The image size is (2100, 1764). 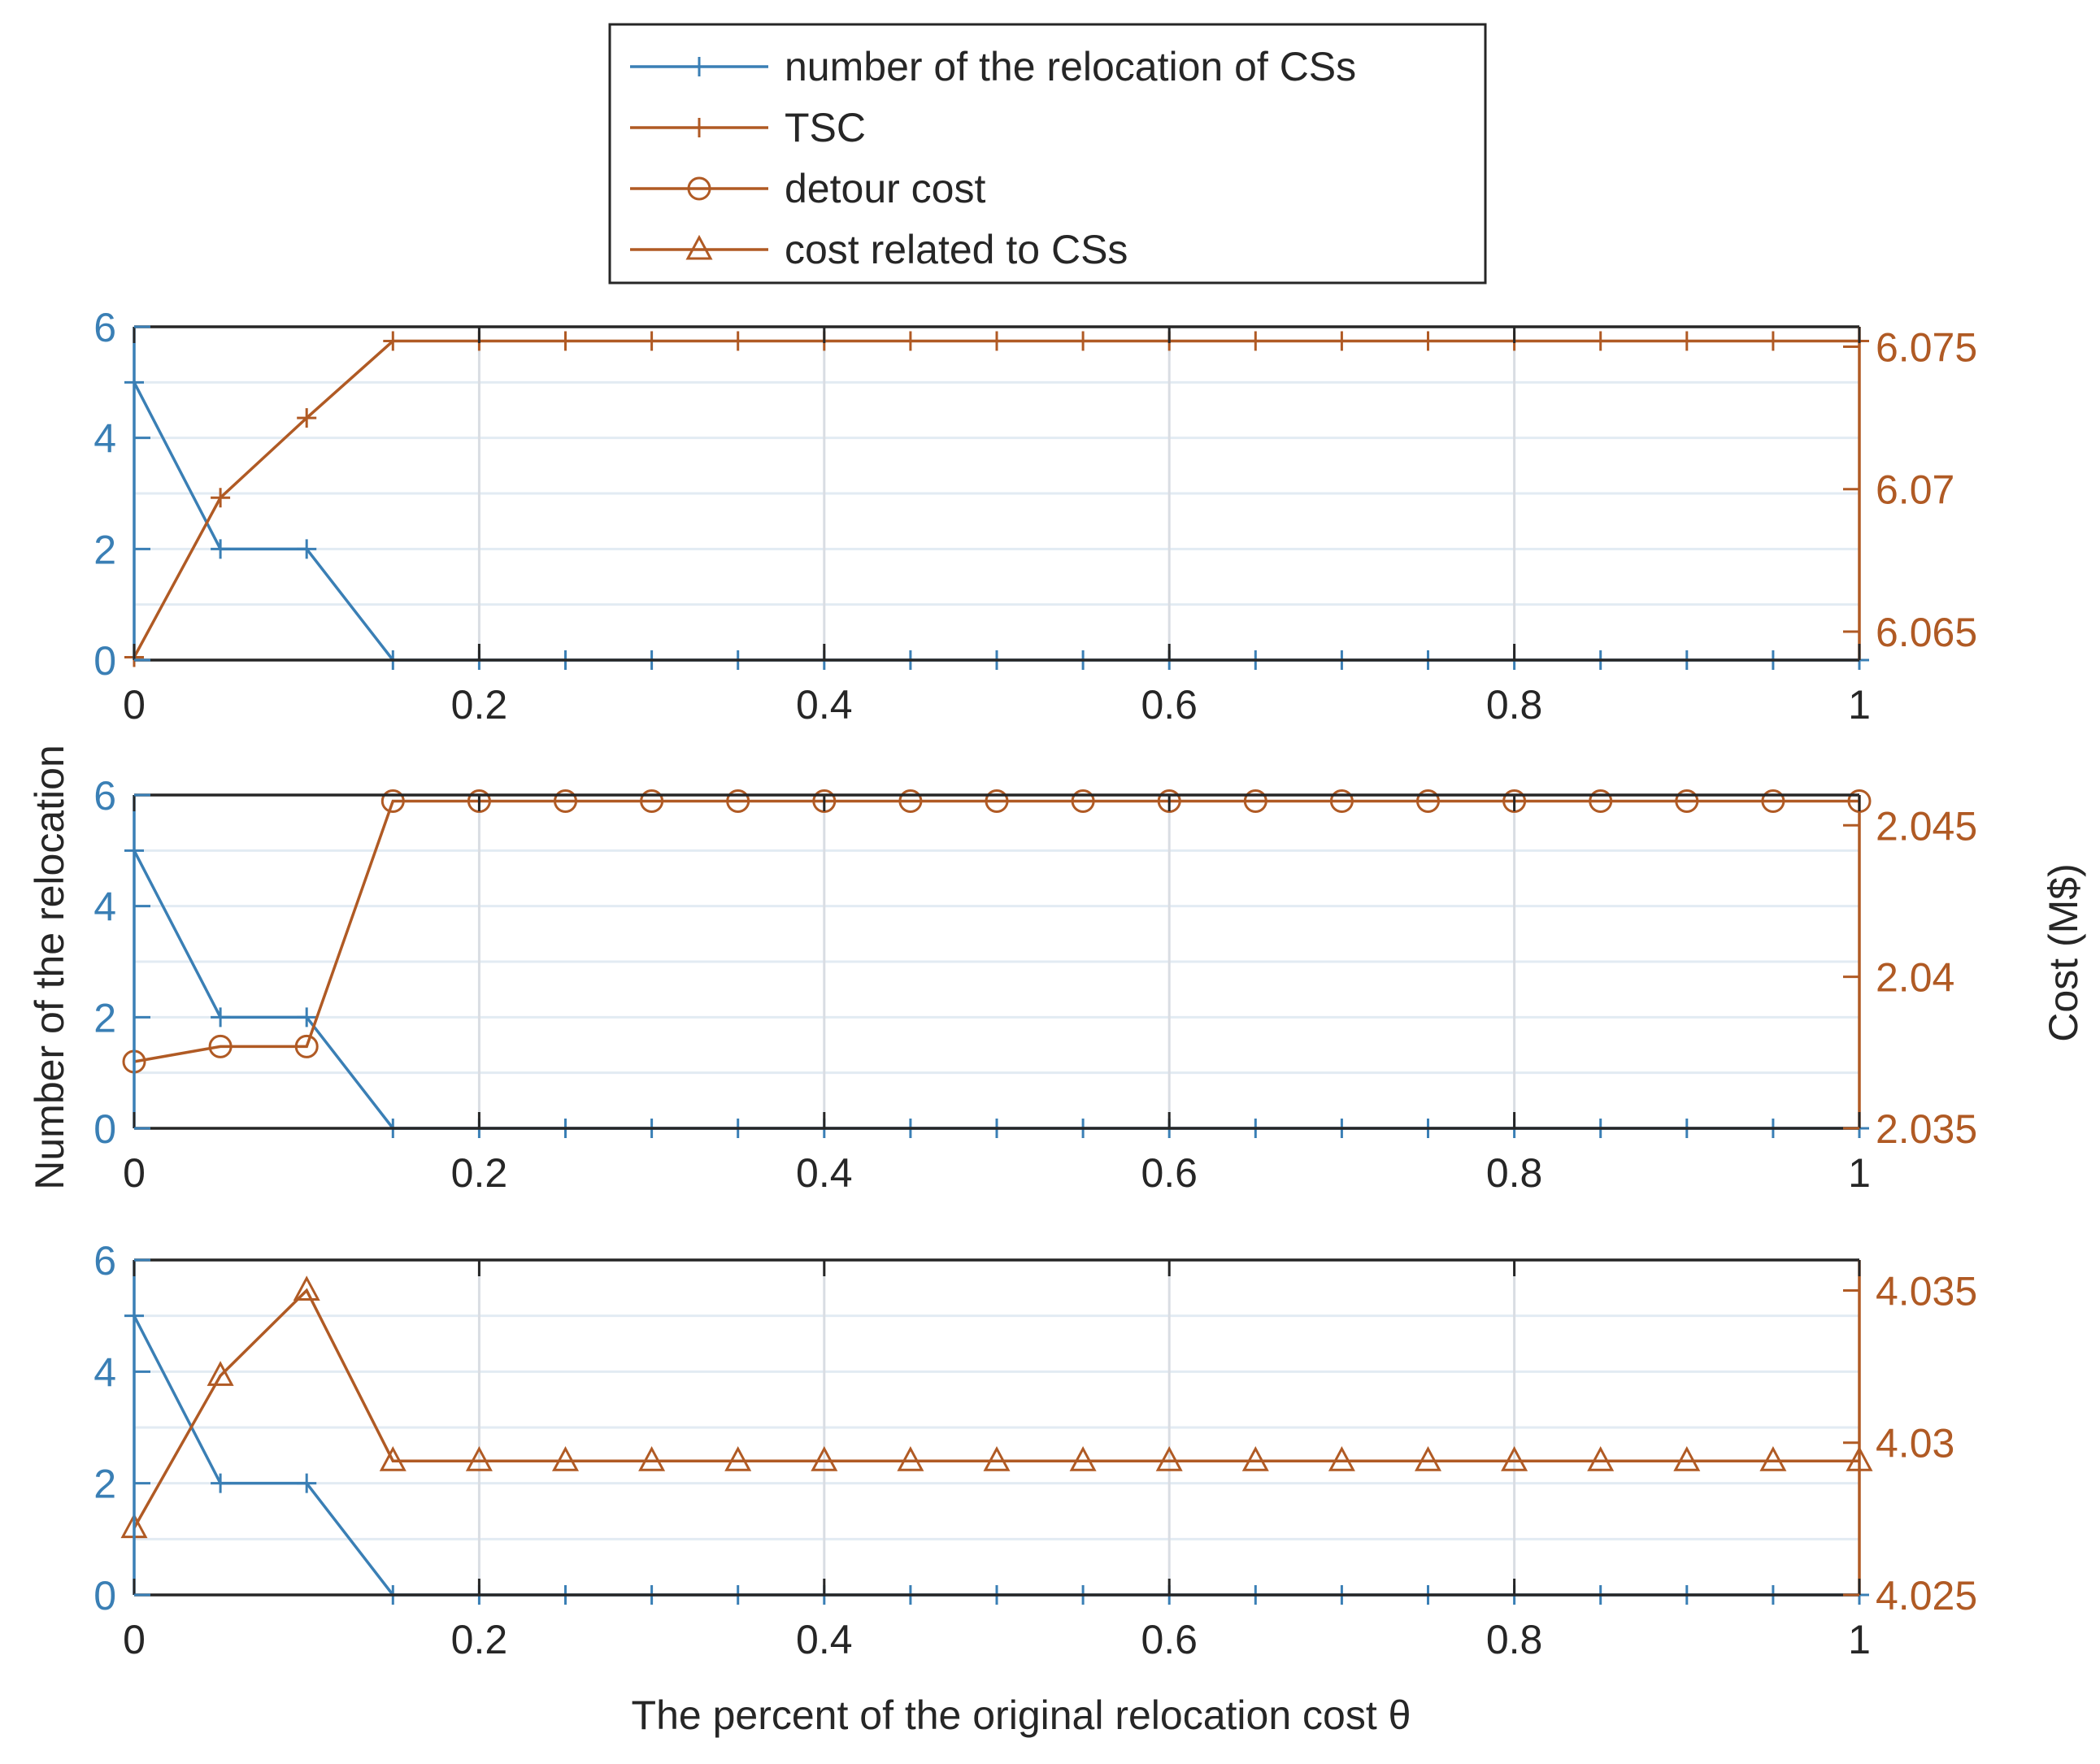 What do you see at coordinates (885, 188) in the screenshot?
I see `legend-label: detour cost` at bounding box center [885, 188].